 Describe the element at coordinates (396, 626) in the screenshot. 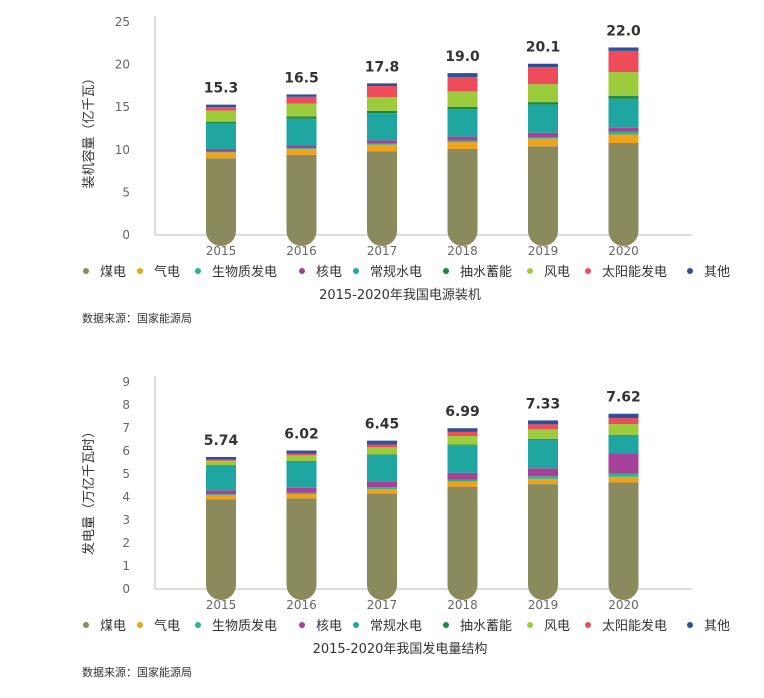

I see `legend-label: 常规水电` at that location.